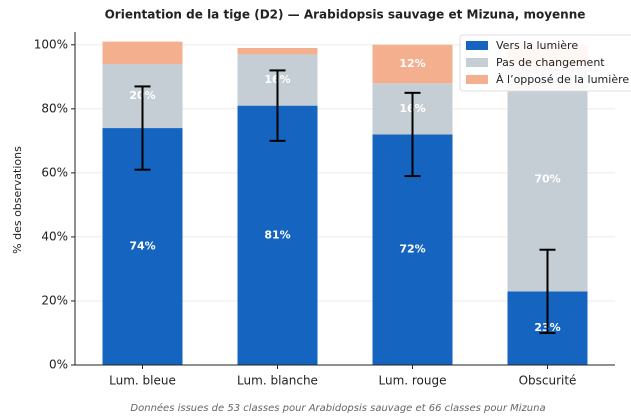 This screenshot has height=418, width=631. Describe the element at coordinates (54, 236) in the screenshot. I see `y-tick-label: 40%` at that location.